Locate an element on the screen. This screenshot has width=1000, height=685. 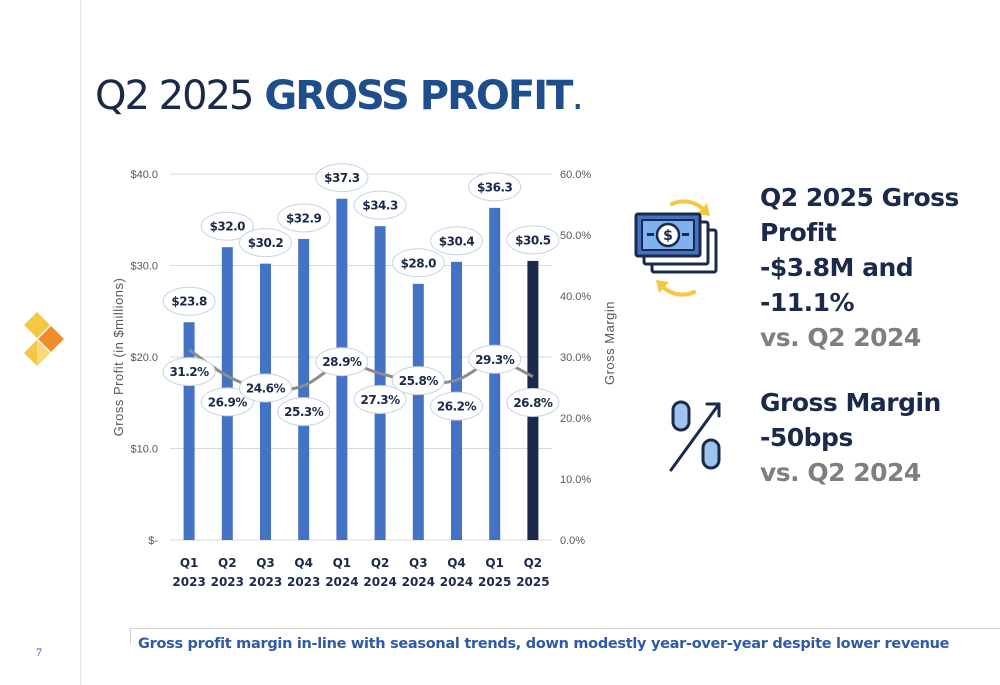
margin-value-label-text: 26.8% is located at coordinates (533, 403).